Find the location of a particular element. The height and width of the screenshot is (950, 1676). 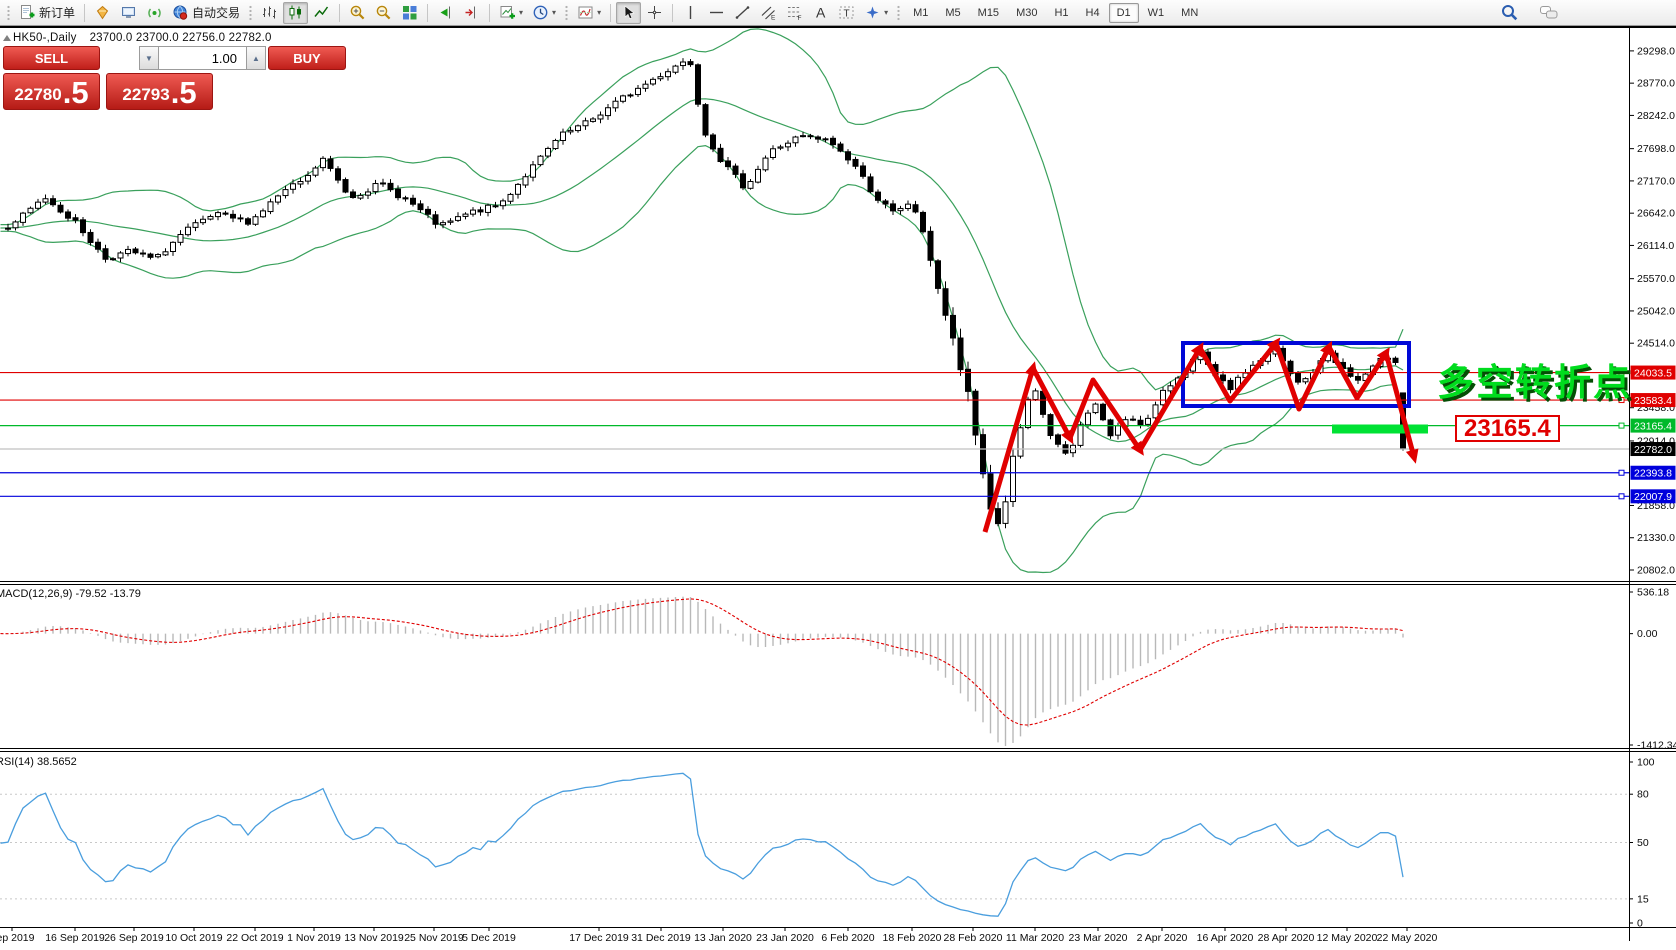

bid-price-frac: .5 is located at coordinates (75, 92).